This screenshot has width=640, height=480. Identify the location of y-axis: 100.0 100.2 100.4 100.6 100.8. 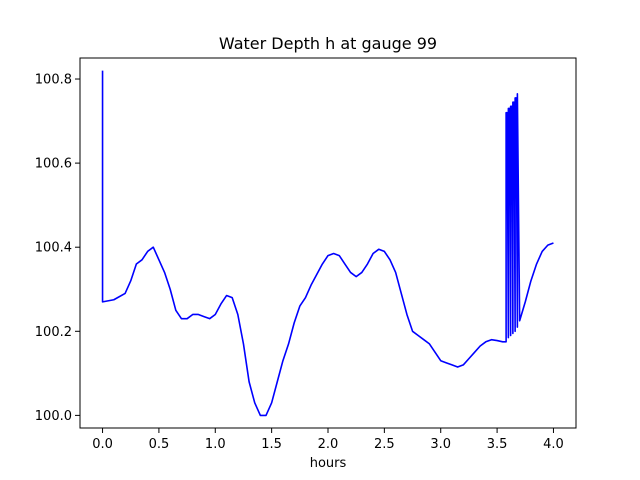
(57, 248).